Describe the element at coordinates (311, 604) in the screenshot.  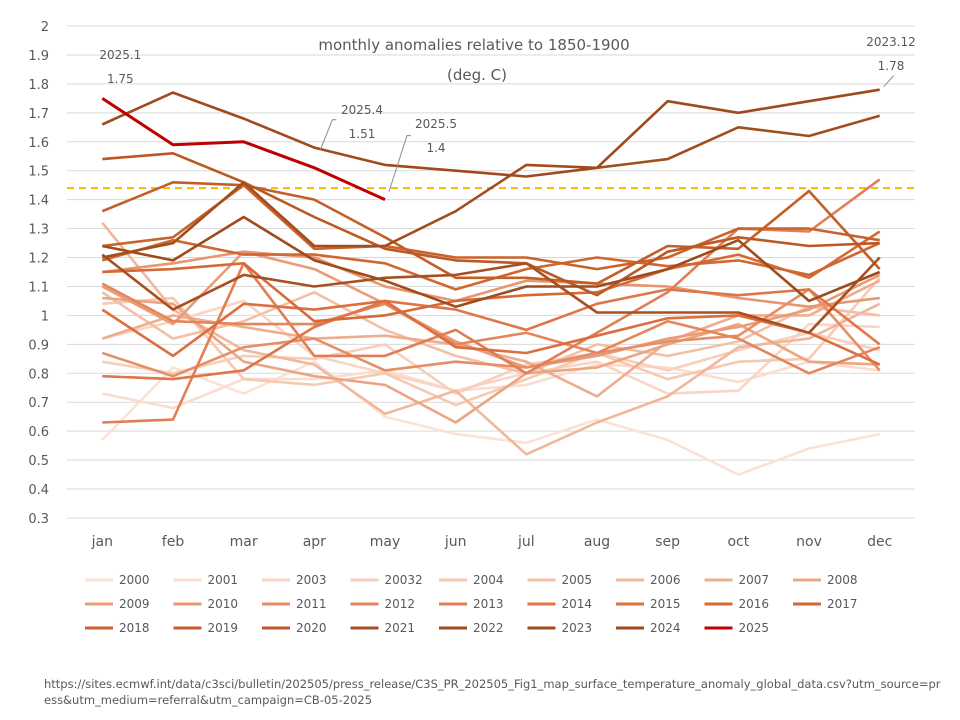
I see `legend-label: 2011` at that location.